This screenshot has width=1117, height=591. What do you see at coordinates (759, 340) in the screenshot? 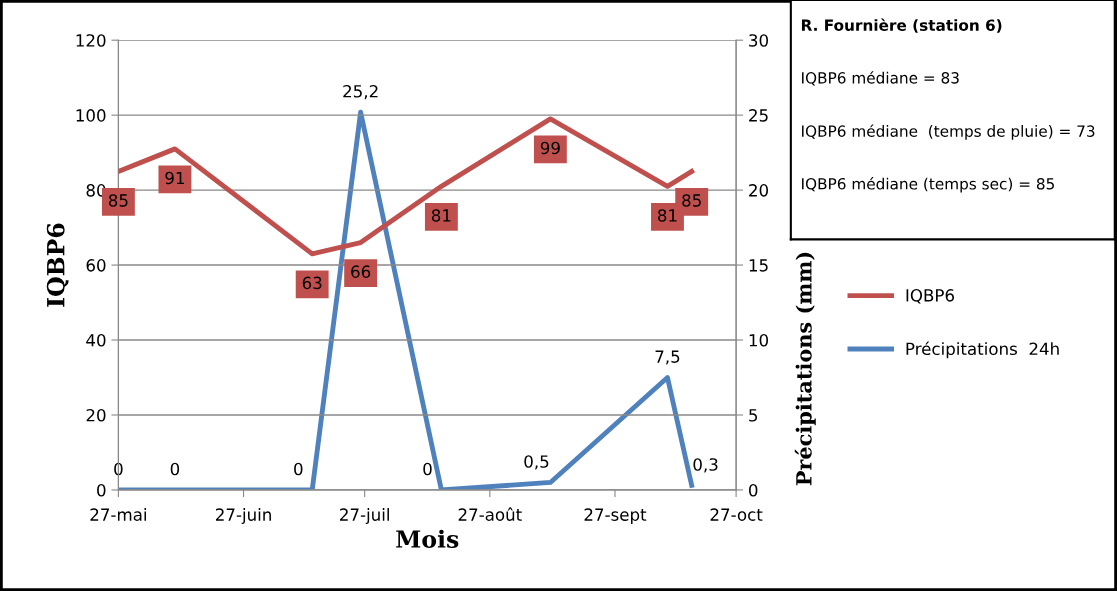
I see `y2-tick-label: 10` at bounding box center [759, 340].